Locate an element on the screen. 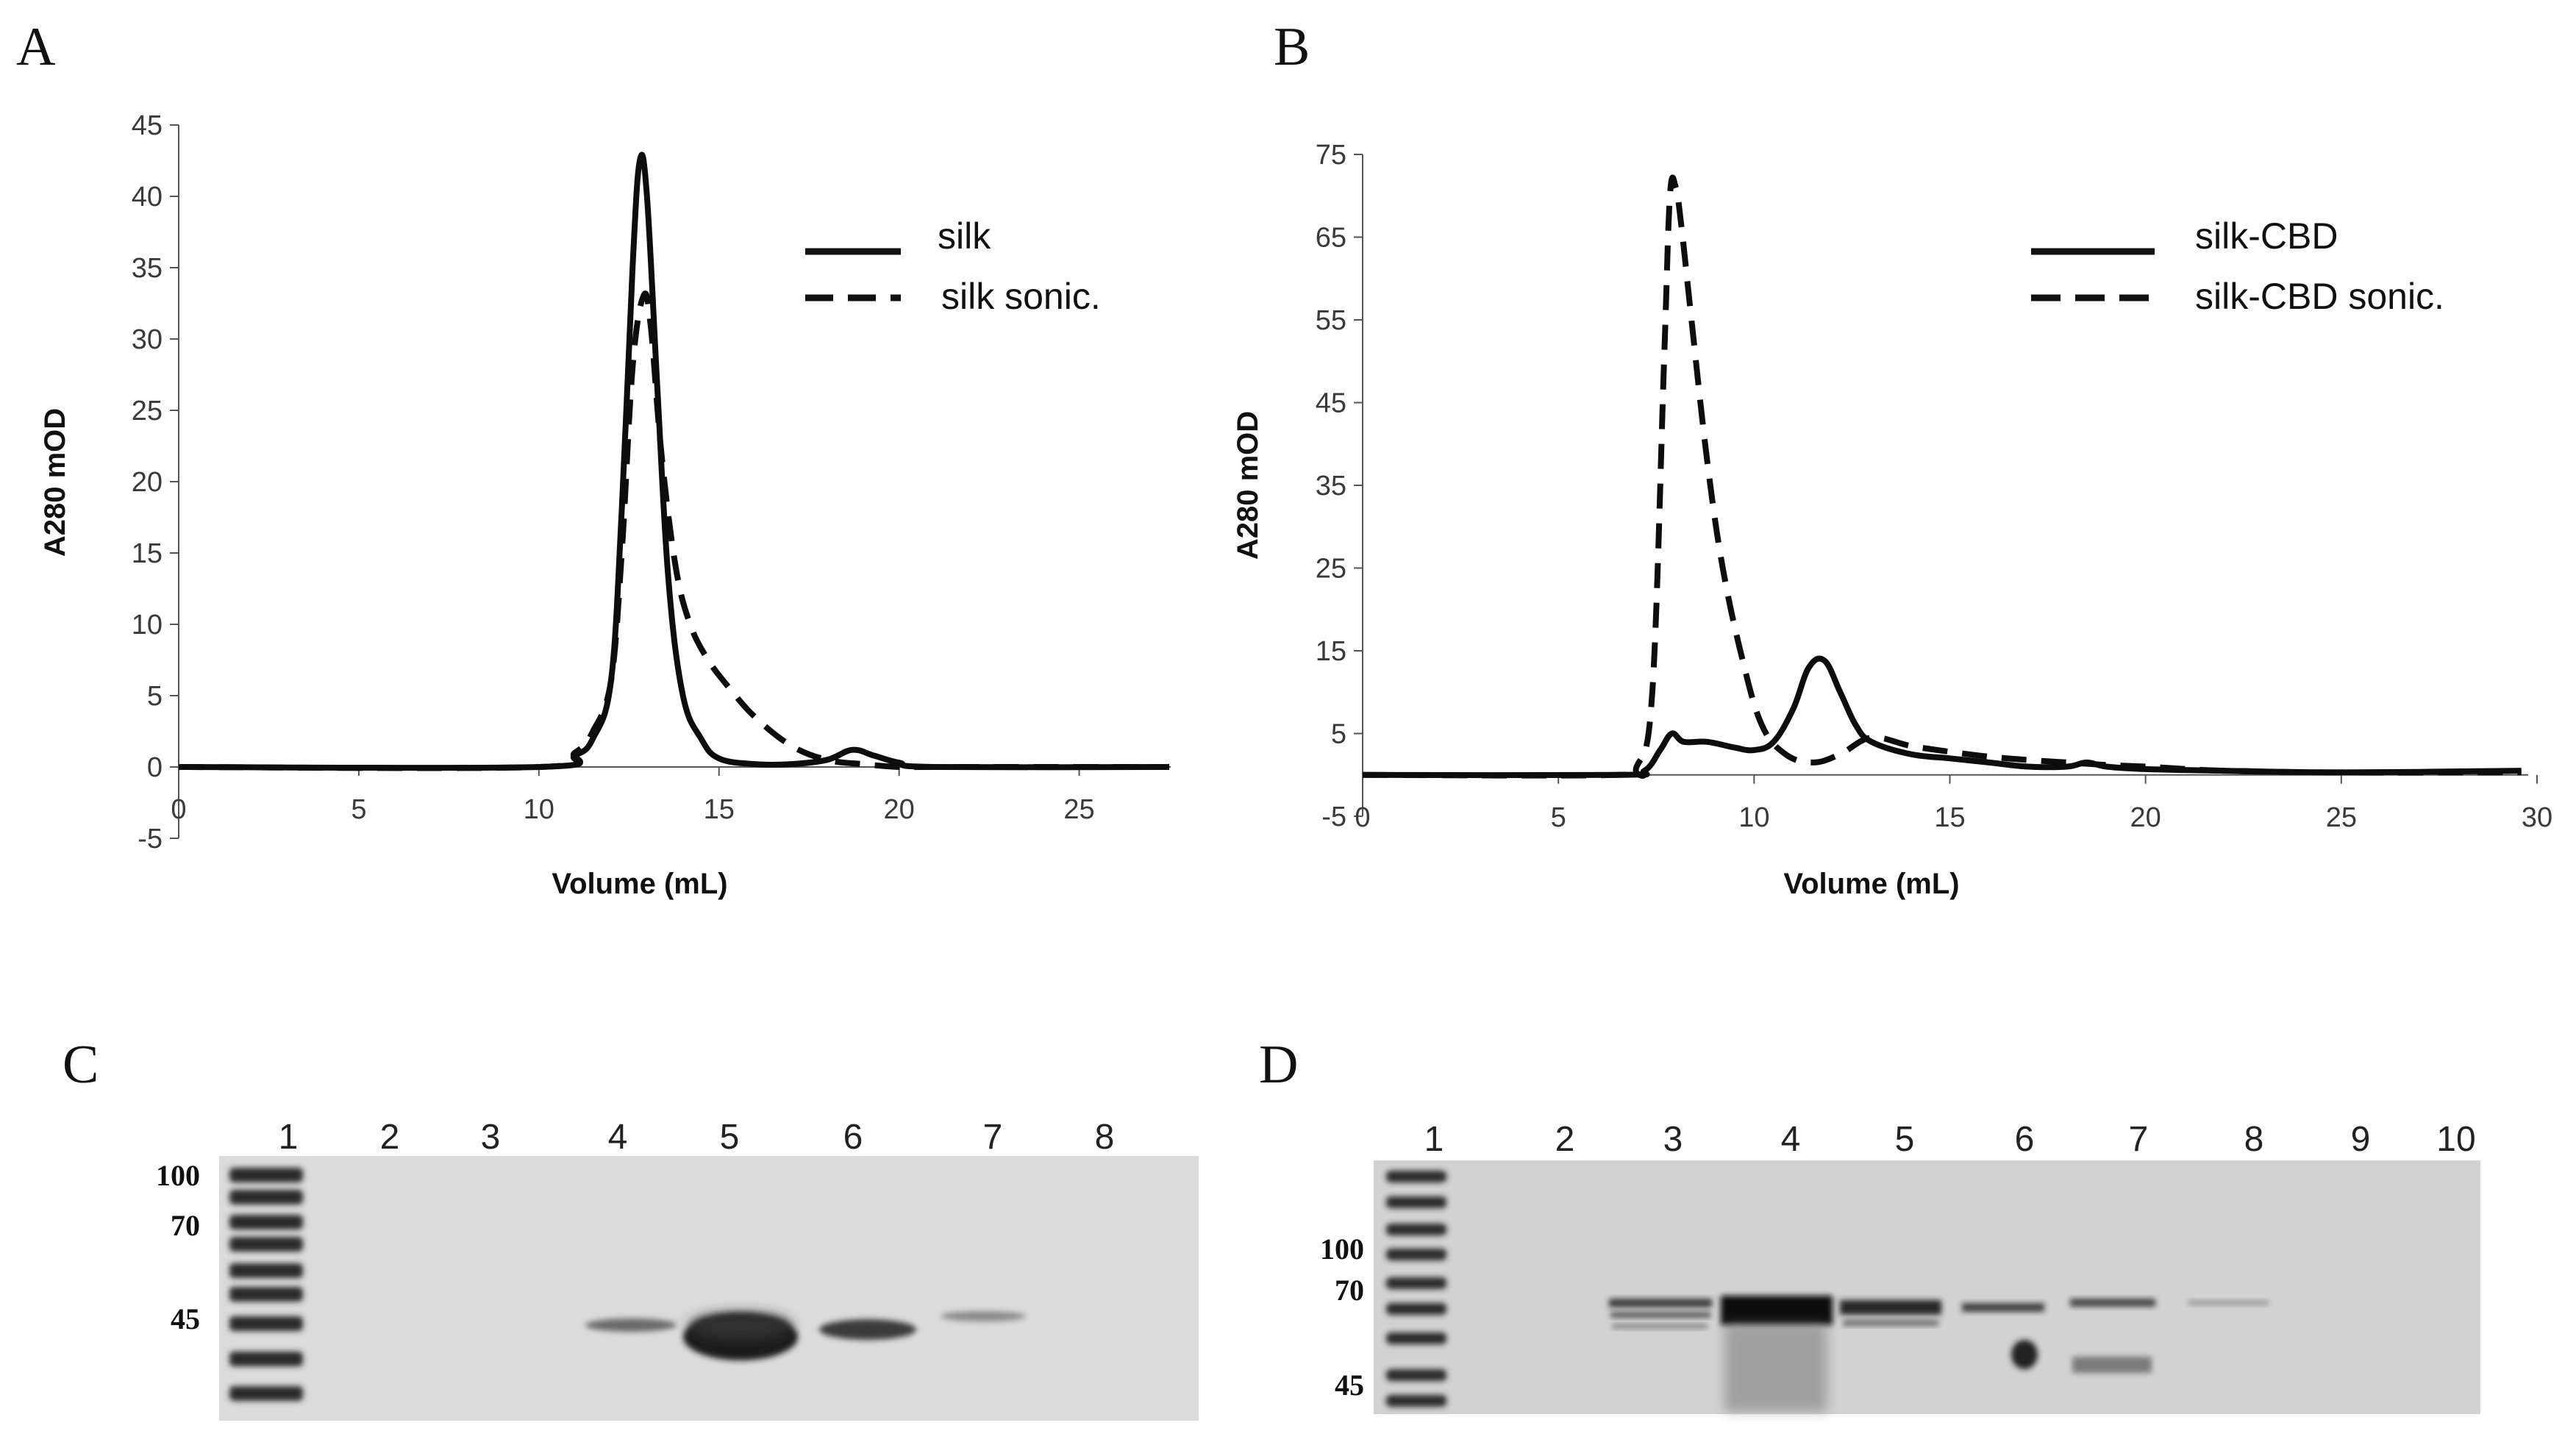  chart-a-y-tick-label: 0 is located at coordinates (155, 767).